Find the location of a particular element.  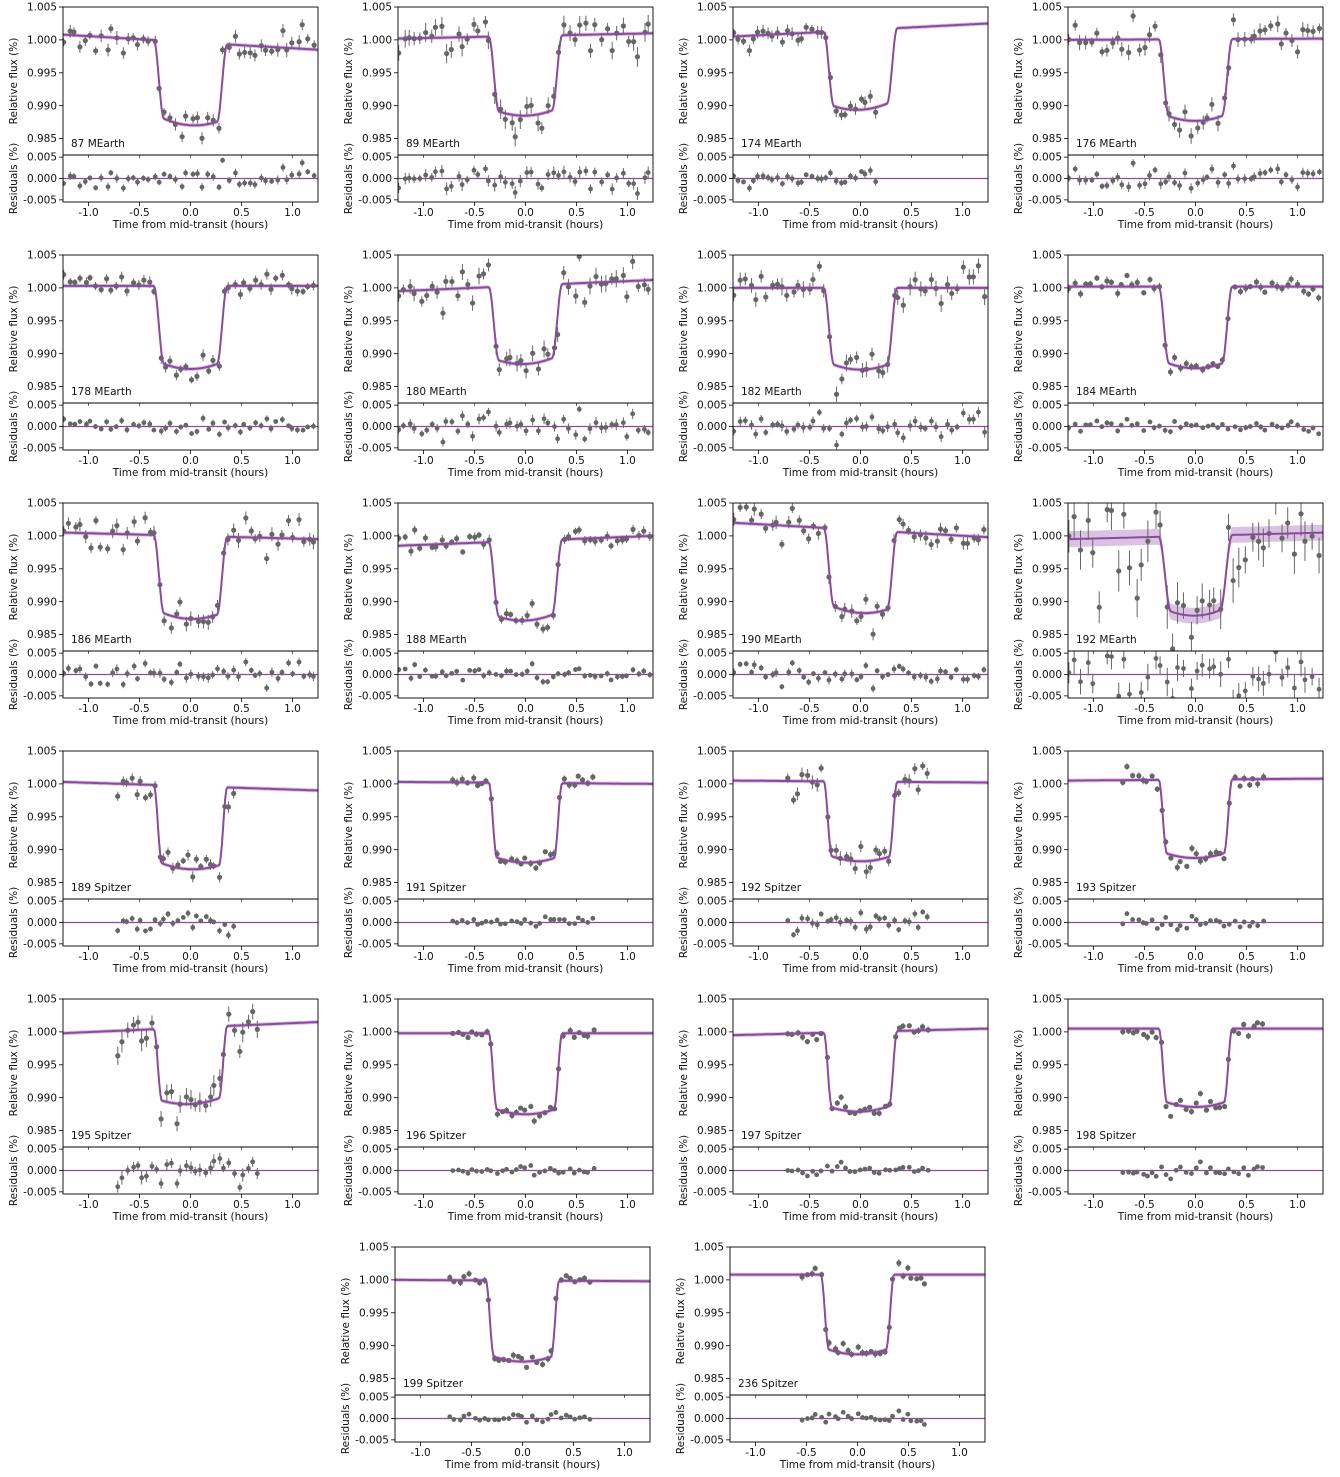

resid-ytick-label: -0.005 is located at coordinates (1045, 448).